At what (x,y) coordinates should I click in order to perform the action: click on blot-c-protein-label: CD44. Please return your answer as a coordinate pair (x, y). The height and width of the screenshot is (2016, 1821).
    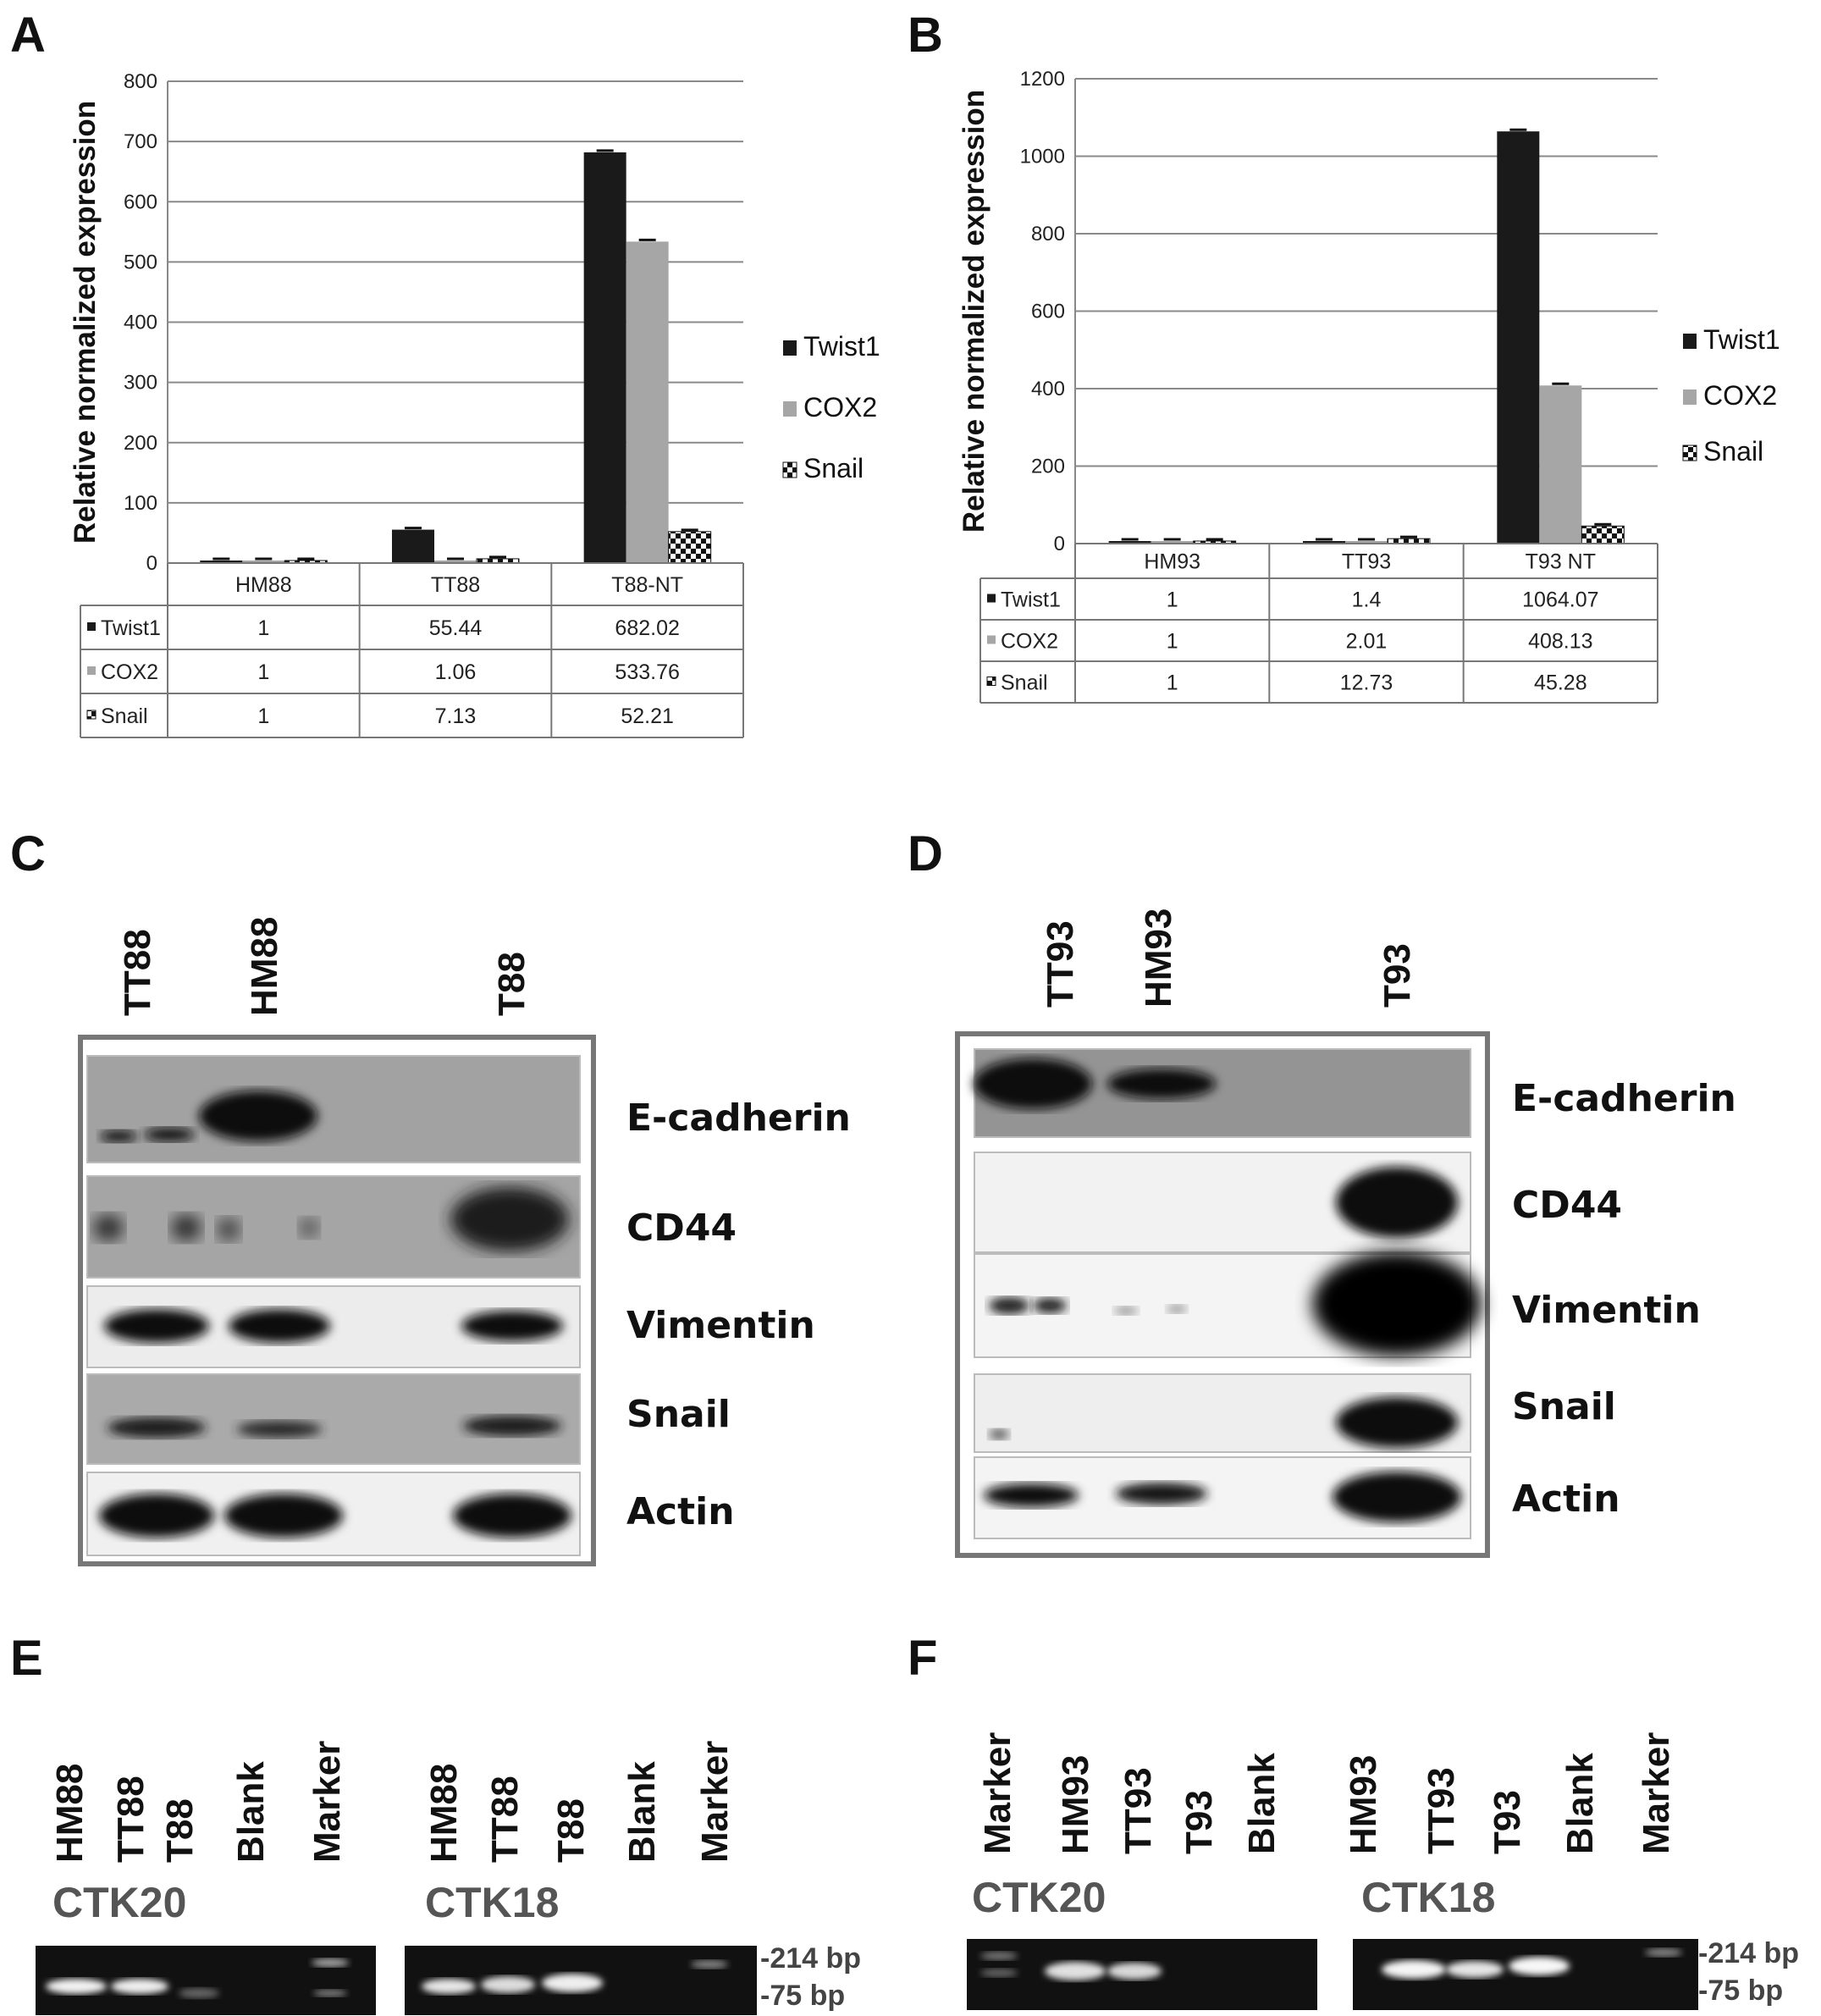
    Looking at the image, I should click on (681, 1228).